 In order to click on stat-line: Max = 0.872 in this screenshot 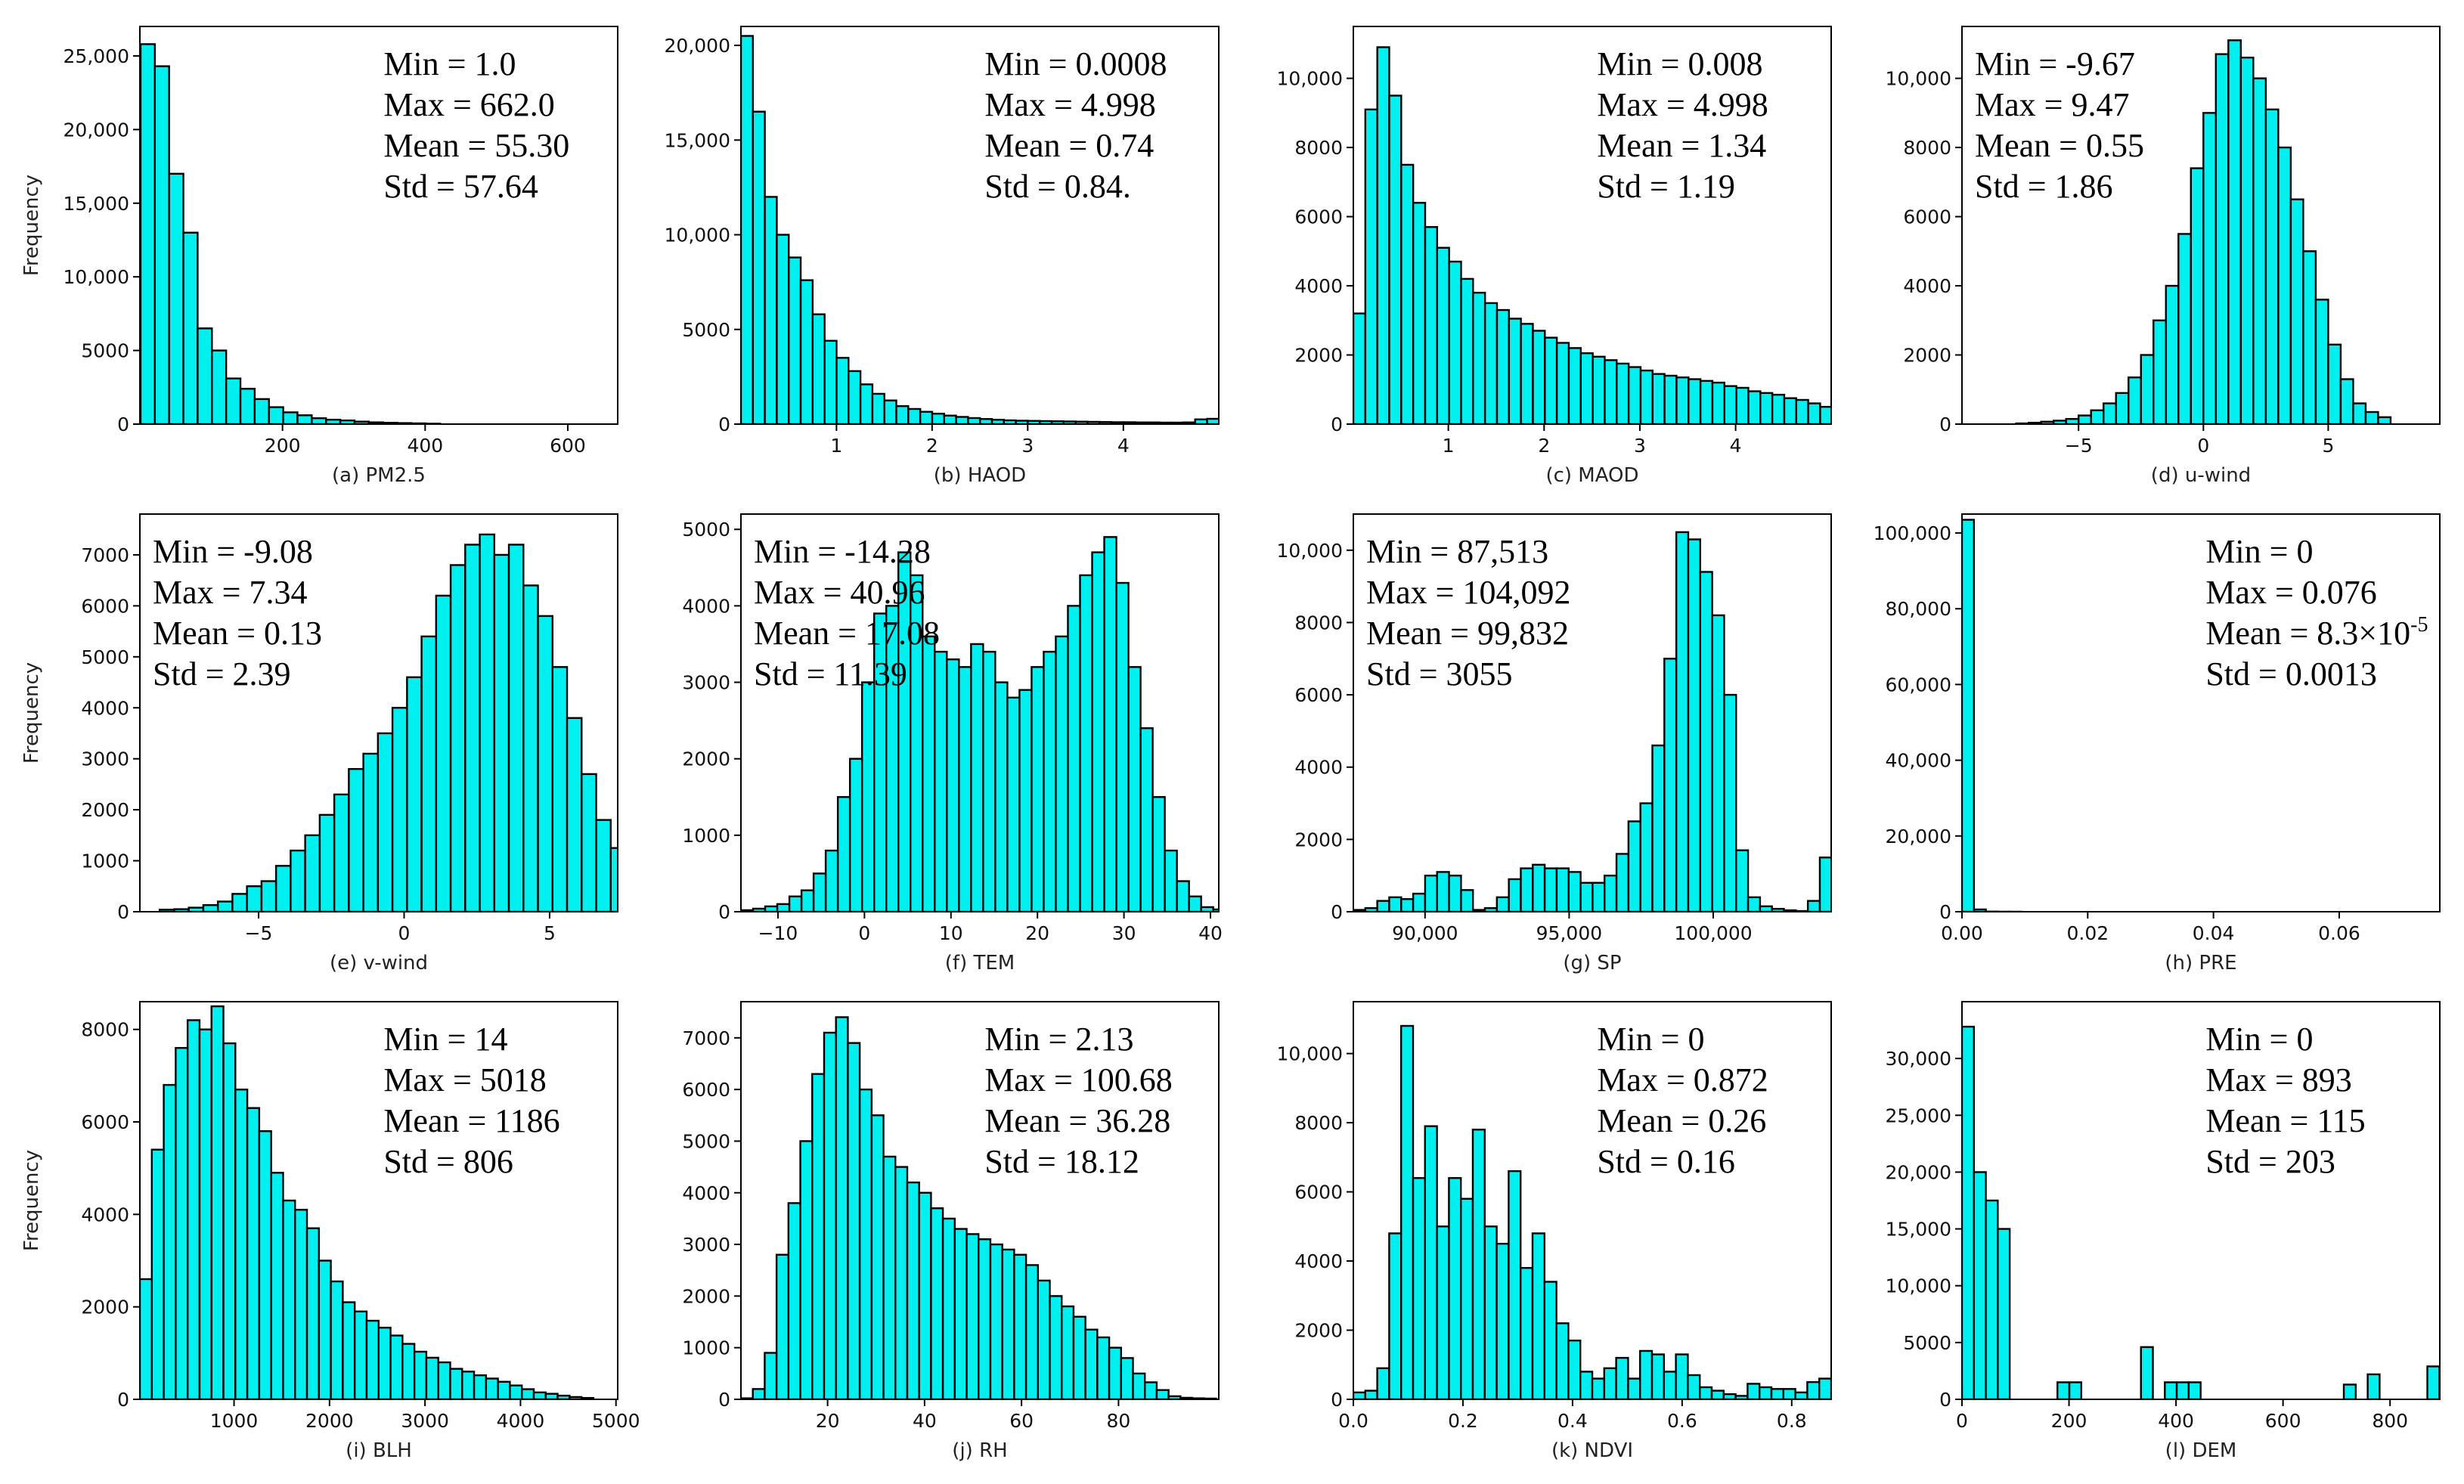, I will do `click(1682, 1079)`.